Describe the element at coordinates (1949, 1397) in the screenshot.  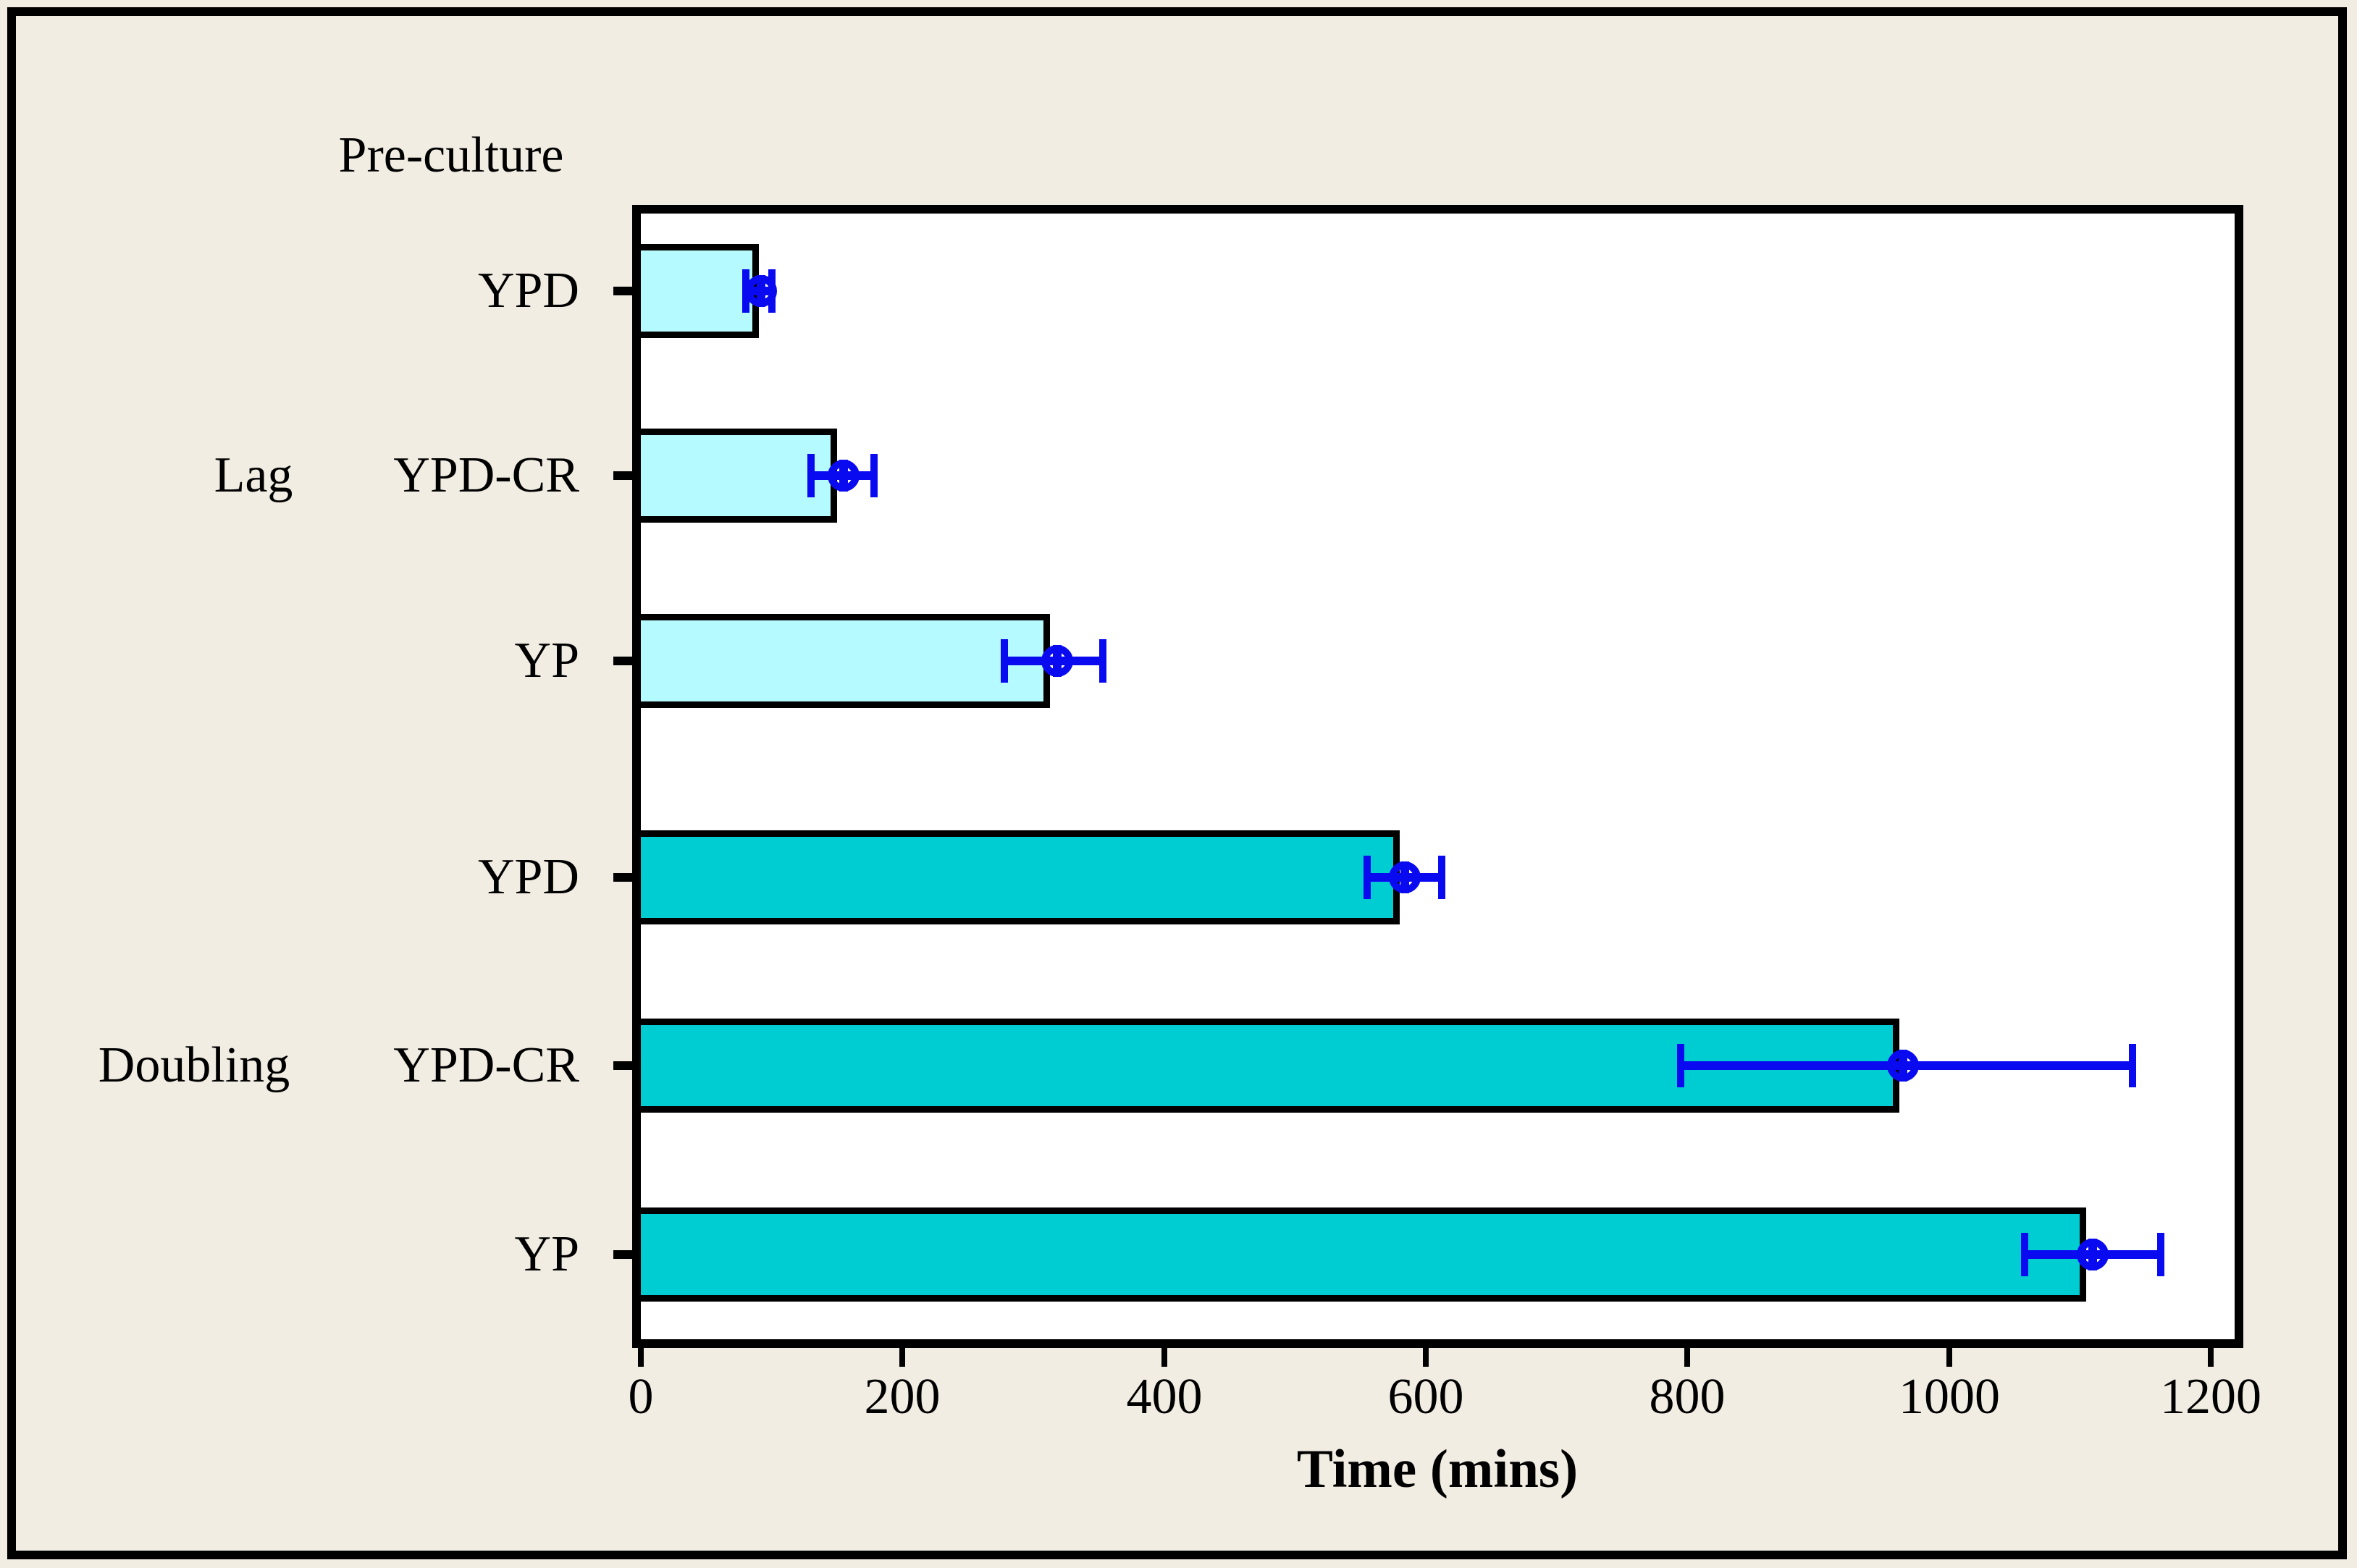
I see `x-axis-tick-label-1000: 1000` at that location.